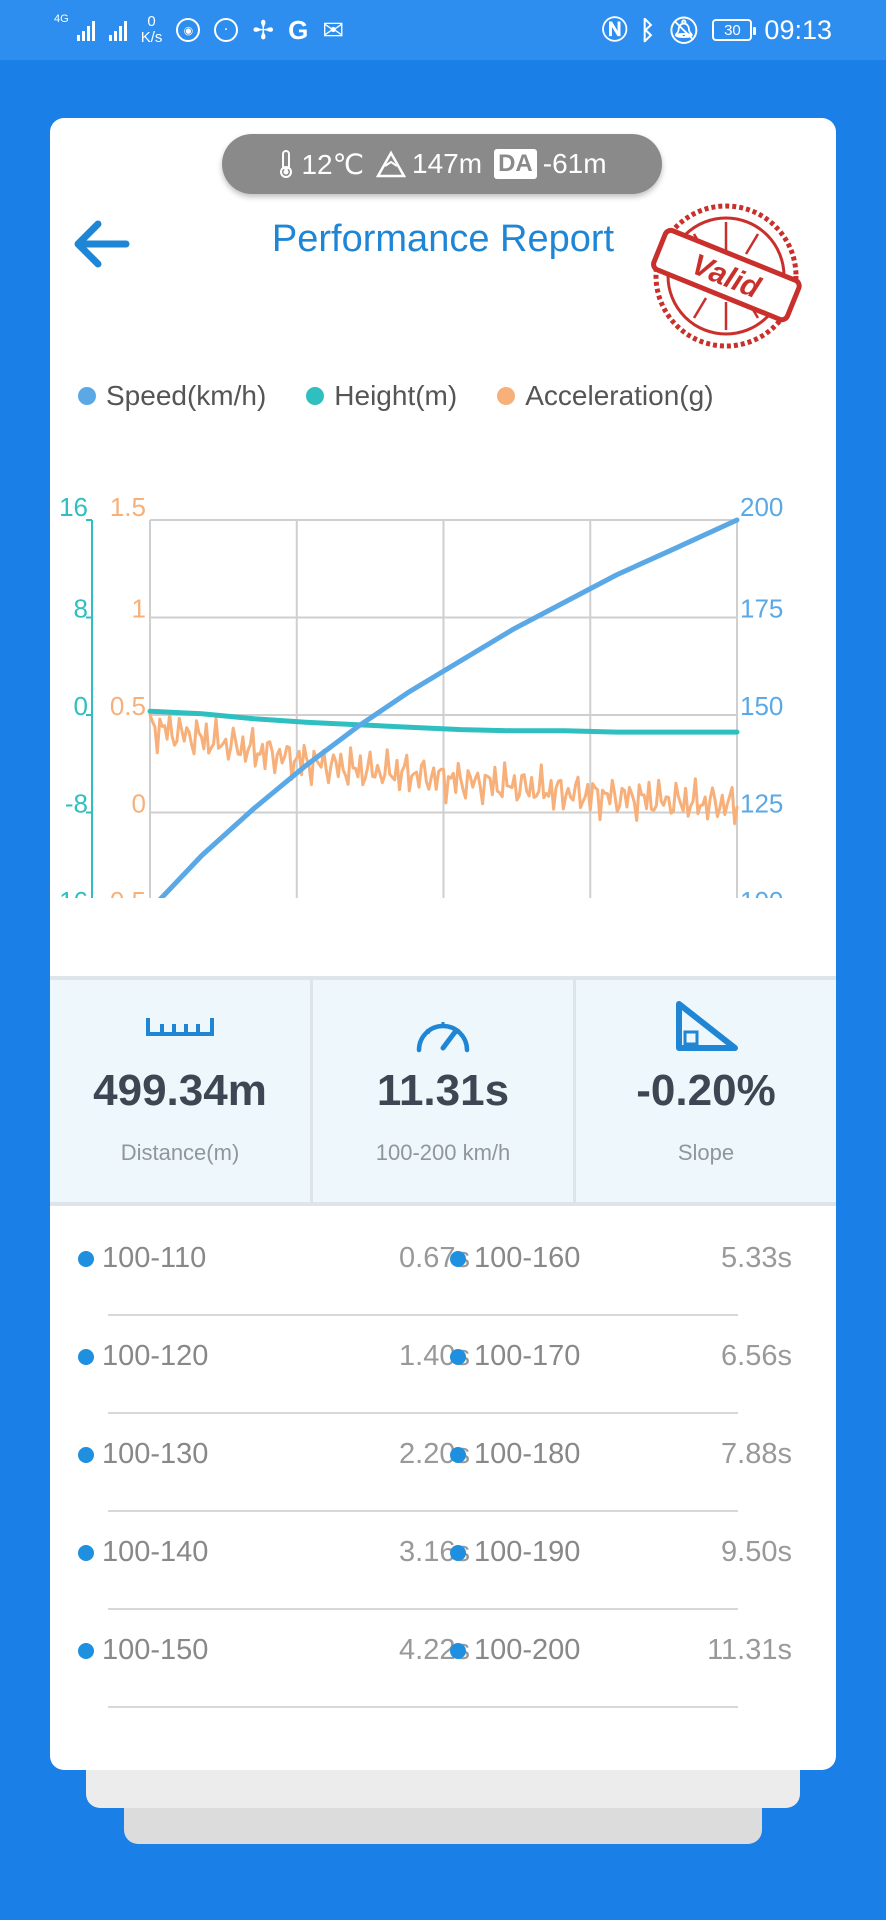 The image size is (886, 1920). Describe the element at coordinates (87, 396) in the screenshot. I see `legend-speed-dot` at that location.